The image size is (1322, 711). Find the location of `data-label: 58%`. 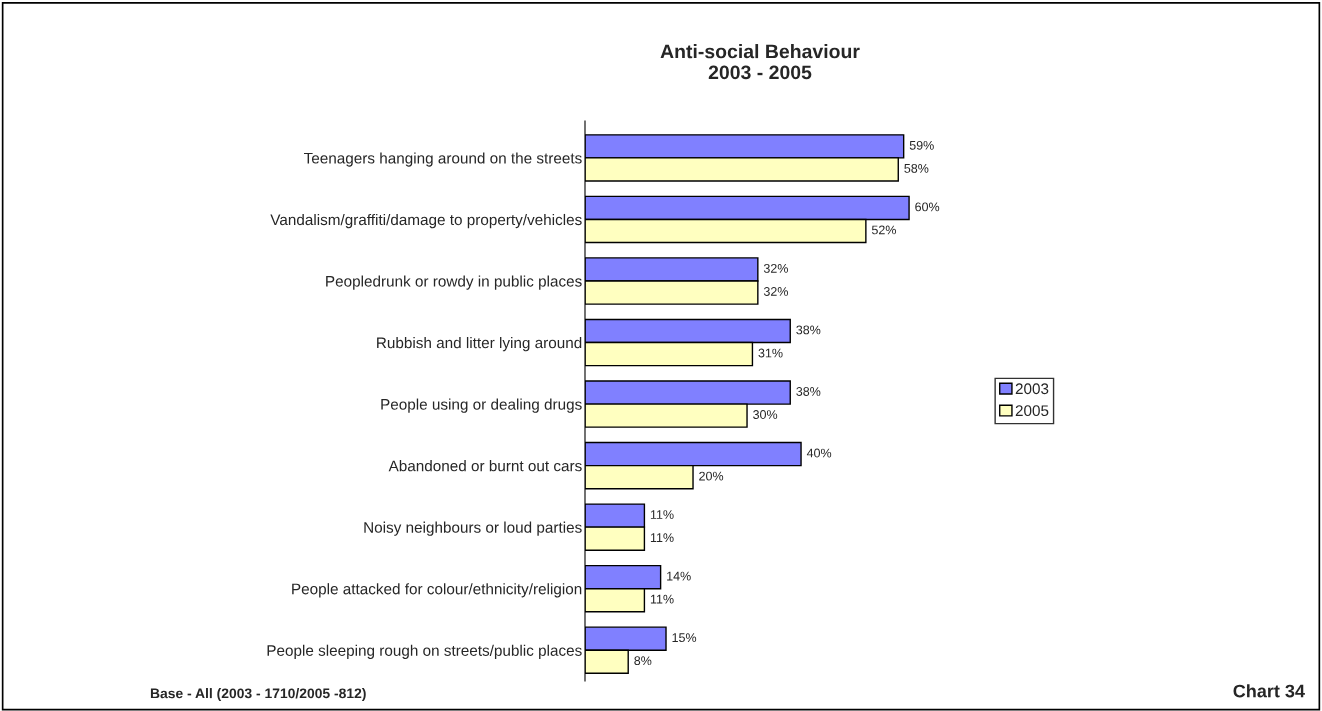

data-label: 58% is located at coordinates (916, 168).